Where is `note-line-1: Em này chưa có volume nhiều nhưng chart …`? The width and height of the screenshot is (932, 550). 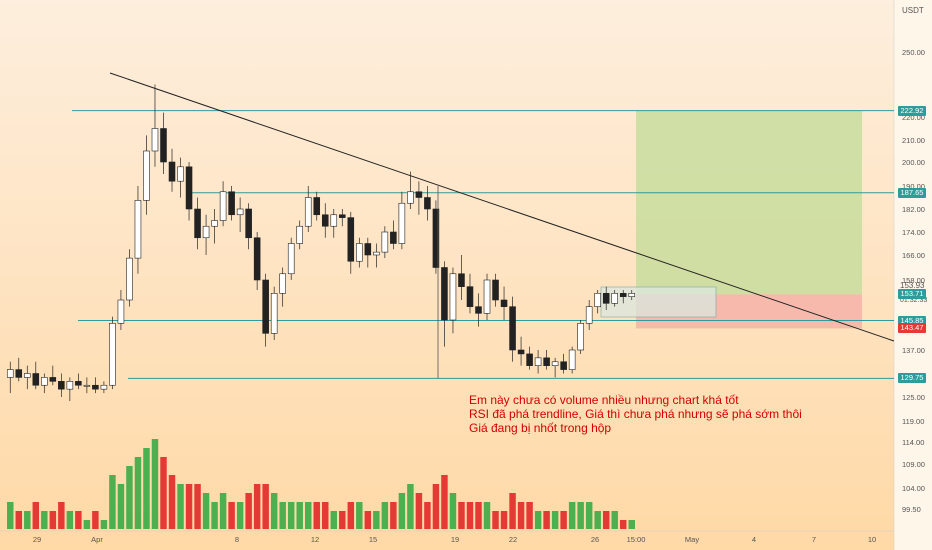
note-line-1: Em này chưa có volume nhiều nhưng chart … is located at coordinates (604, 400).